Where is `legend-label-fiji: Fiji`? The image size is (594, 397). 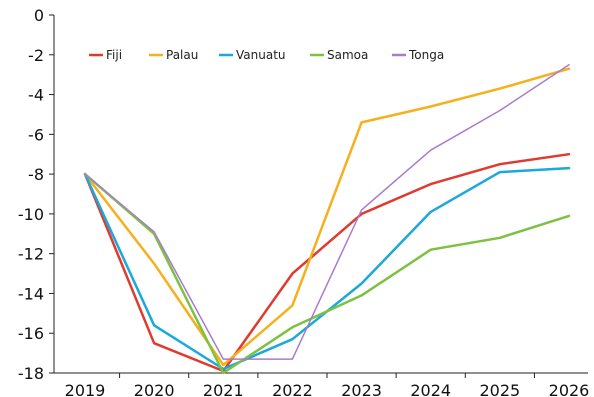
legend-label-fiji: Fiji is located at coordinates (114, 55).